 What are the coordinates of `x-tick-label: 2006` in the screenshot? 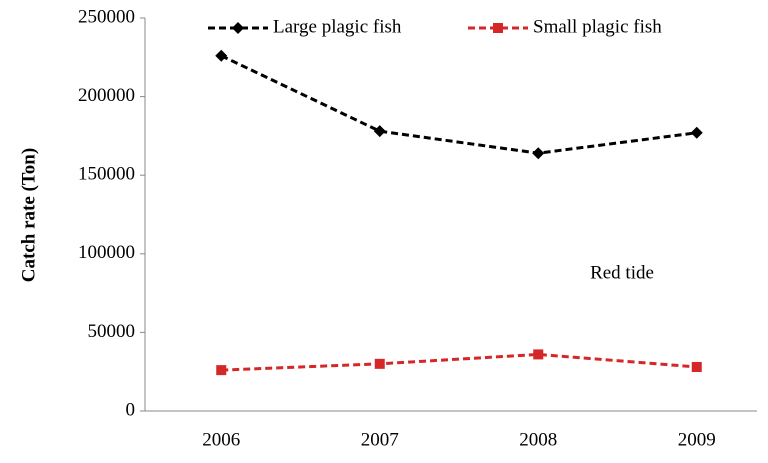 It's located at (221, 439).